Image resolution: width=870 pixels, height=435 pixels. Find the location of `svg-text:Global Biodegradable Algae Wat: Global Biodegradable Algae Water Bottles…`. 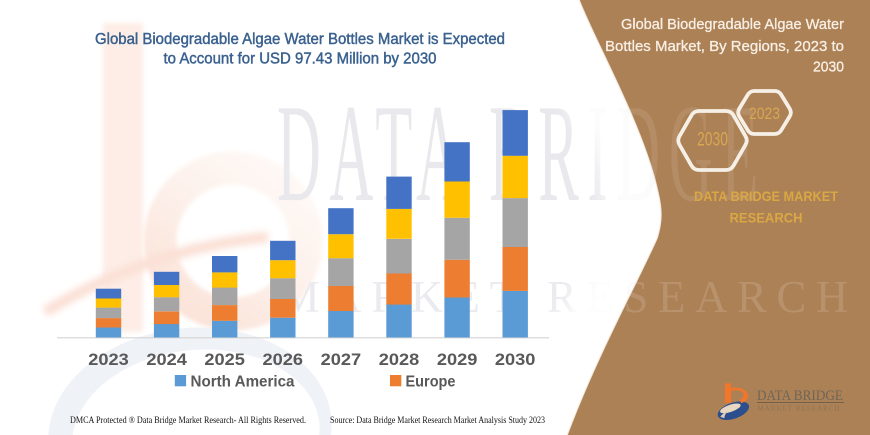

svg-text:Global Biodegradable Algae Wat: Global Biodegradable Algae Water Bottles… is located at coordinates (300, 39).